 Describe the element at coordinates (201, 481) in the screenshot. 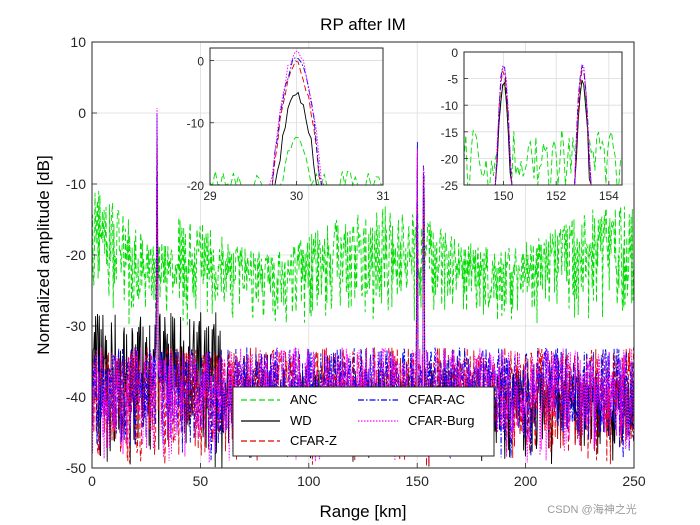

I see `main-x-tick-label: 50` at that location.